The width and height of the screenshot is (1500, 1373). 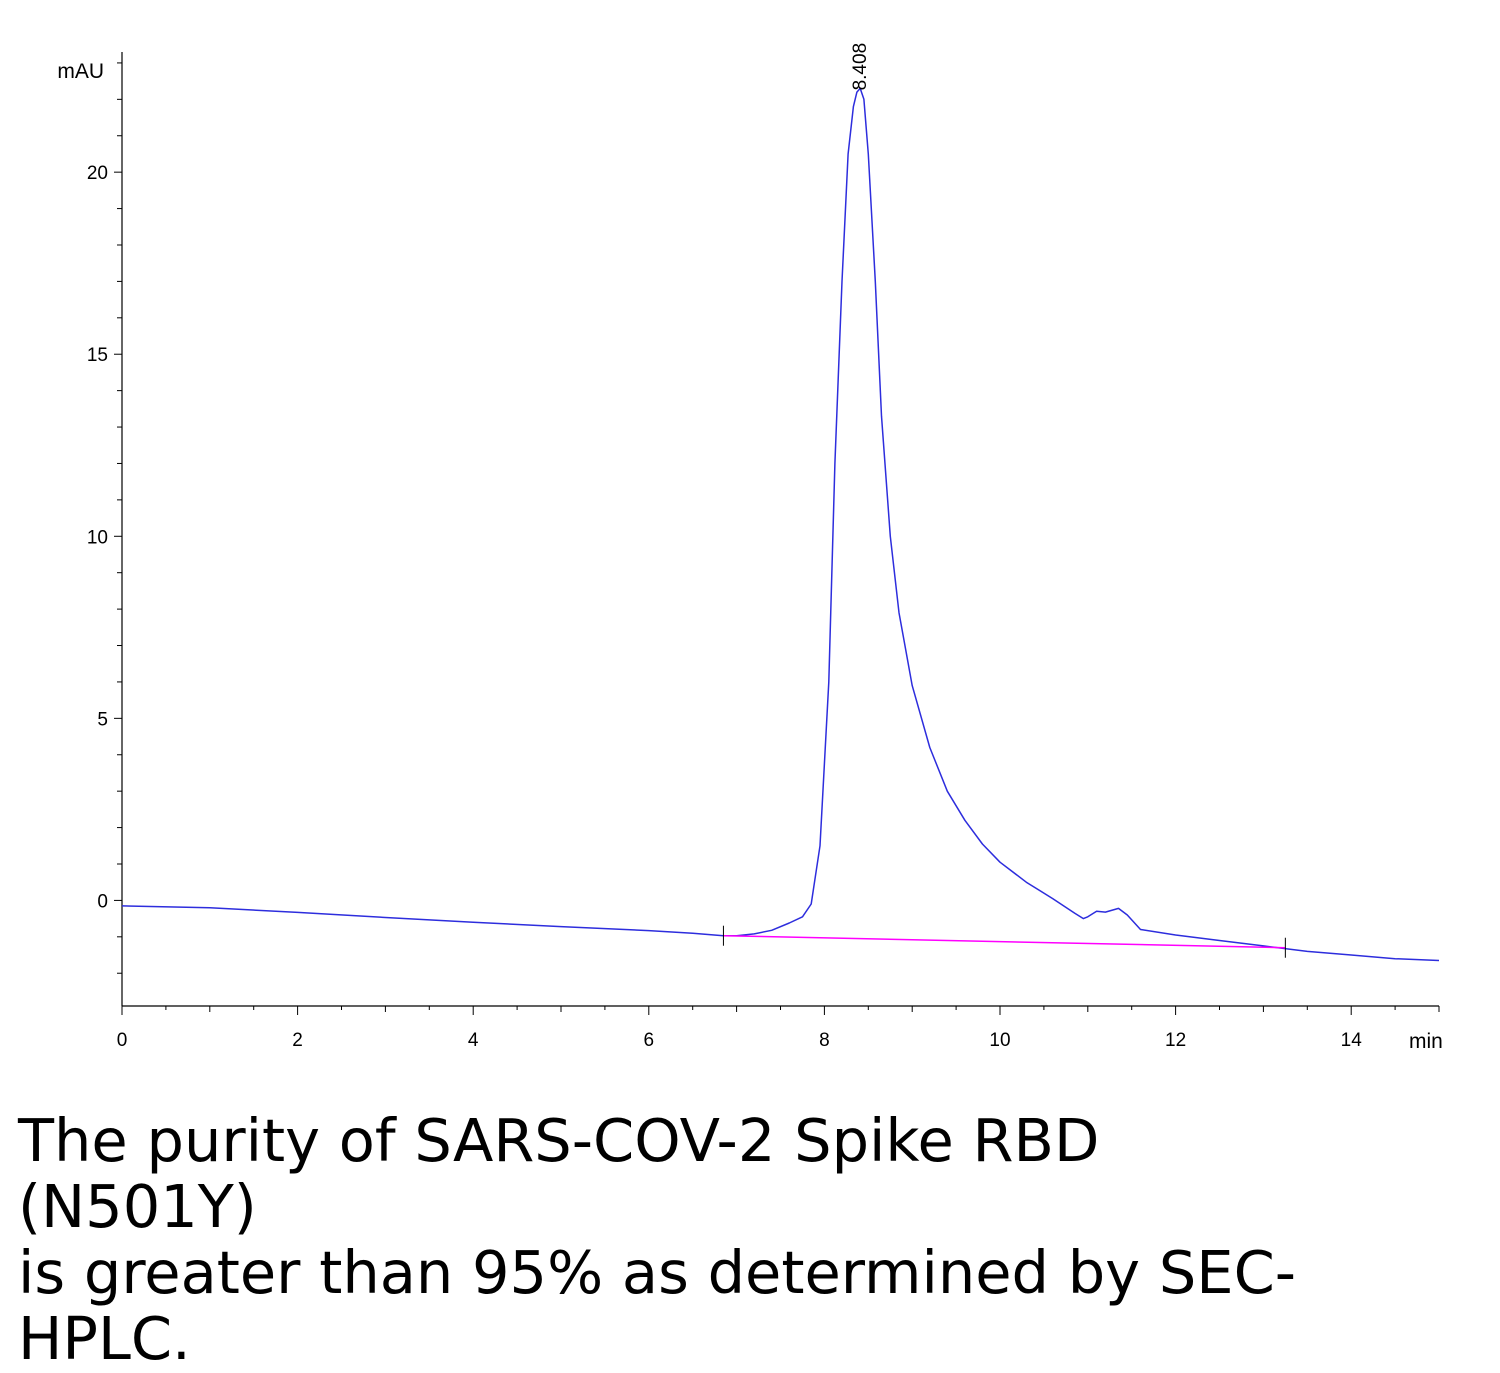 What do you see at coordinates (1004, 941) in the screenshot?
I see `baseline-trace` at bounding box center [1004, 941].